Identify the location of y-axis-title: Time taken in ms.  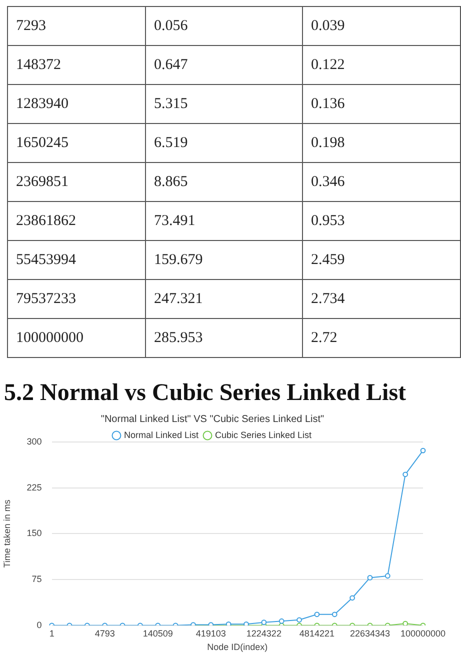
(7, 533).